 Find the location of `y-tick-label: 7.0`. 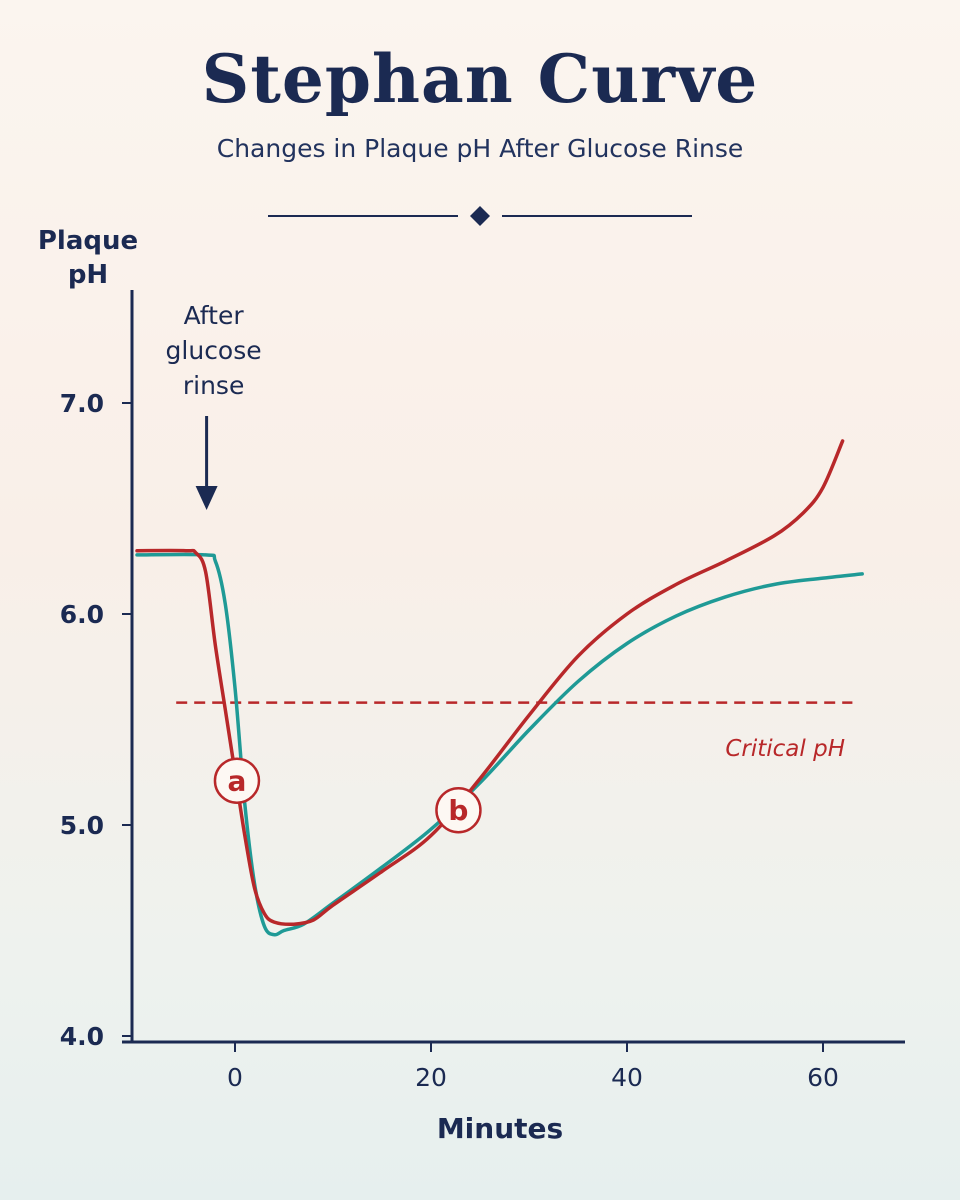

y-tick-label: 7.0 is located at coordinates (82, 403).